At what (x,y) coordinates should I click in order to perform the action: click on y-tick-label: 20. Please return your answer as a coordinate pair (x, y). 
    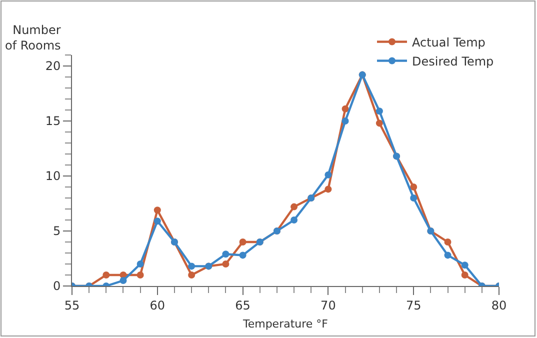
    Looking at the image, I should click on (53, 66).